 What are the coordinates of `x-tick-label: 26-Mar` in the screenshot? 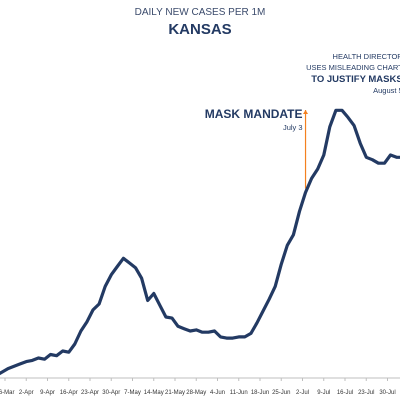 It's located at (7, 393).